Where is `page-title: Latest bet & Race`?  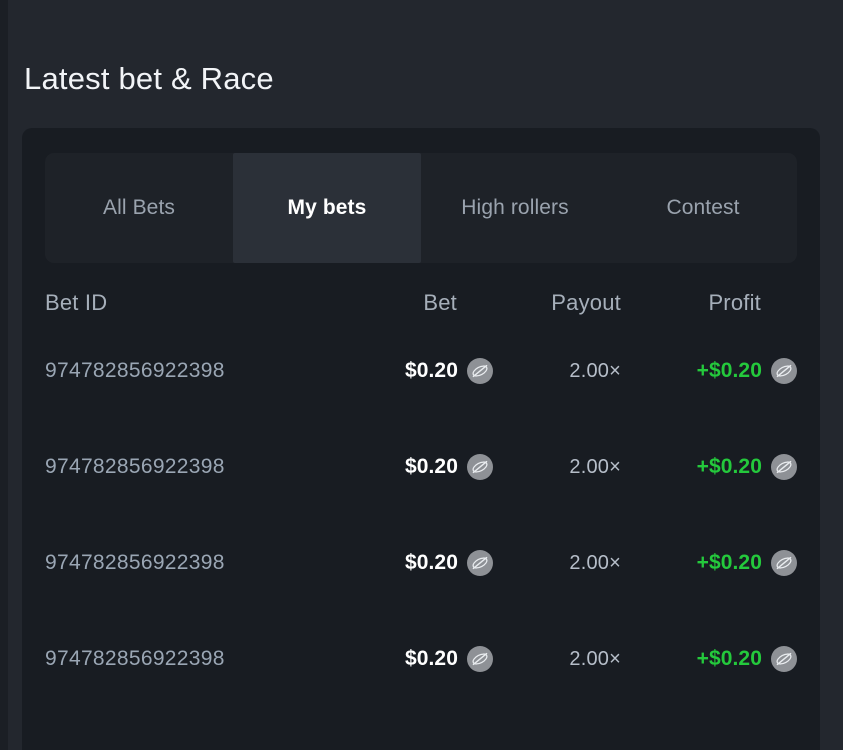
page-title: Latest bet & Race is located at coordinates (149, 78).